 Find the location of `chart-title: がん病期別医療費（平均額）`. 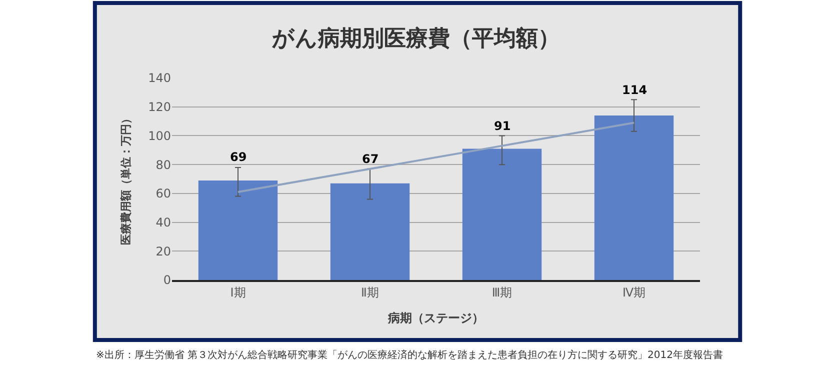

chart-title: がん病期別医療費（平均額） is located at coordinates (415, 39).